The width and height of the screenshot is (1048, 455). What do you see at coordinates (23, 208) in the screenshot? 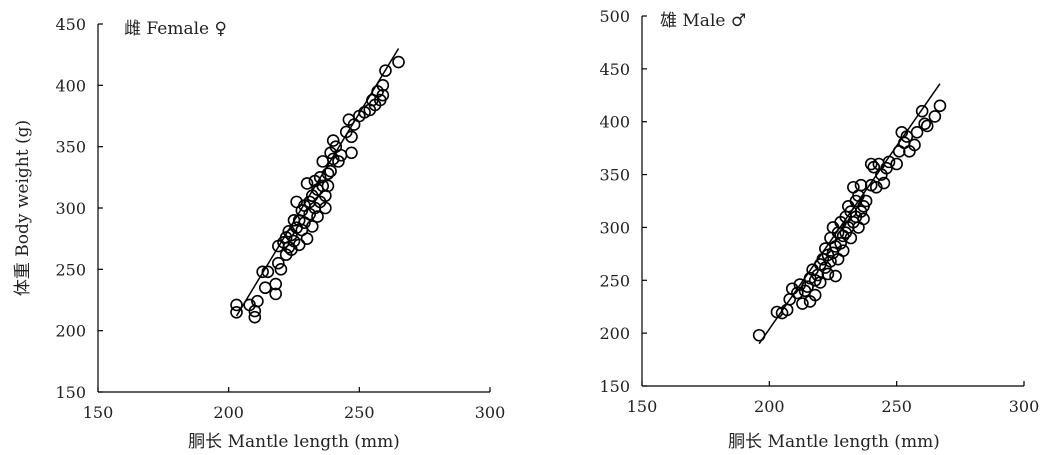
I see `y-axis-title: 体重 Body weight (g)` at bounding box center [23, 208].